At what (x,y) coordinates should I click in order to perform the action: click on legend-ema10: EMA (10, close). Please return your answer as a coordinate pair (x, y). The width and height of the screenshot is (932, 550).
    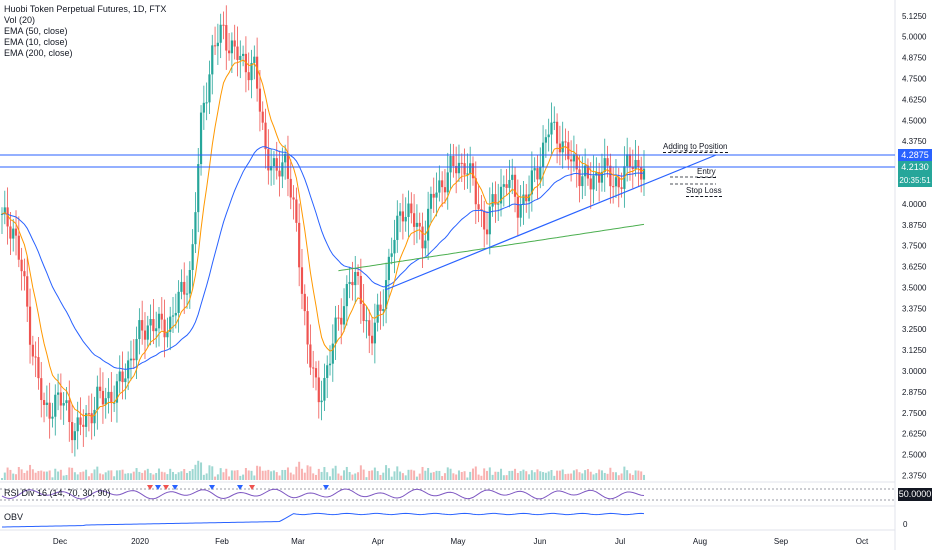
    Looking at the image, I should click on (36, 42).